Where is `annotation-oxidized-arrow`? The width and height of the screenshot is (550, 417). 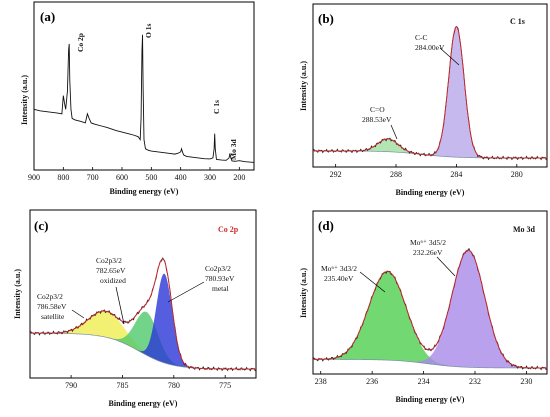
annotation-oxidized-arrow is located at coordinates (120, 305).